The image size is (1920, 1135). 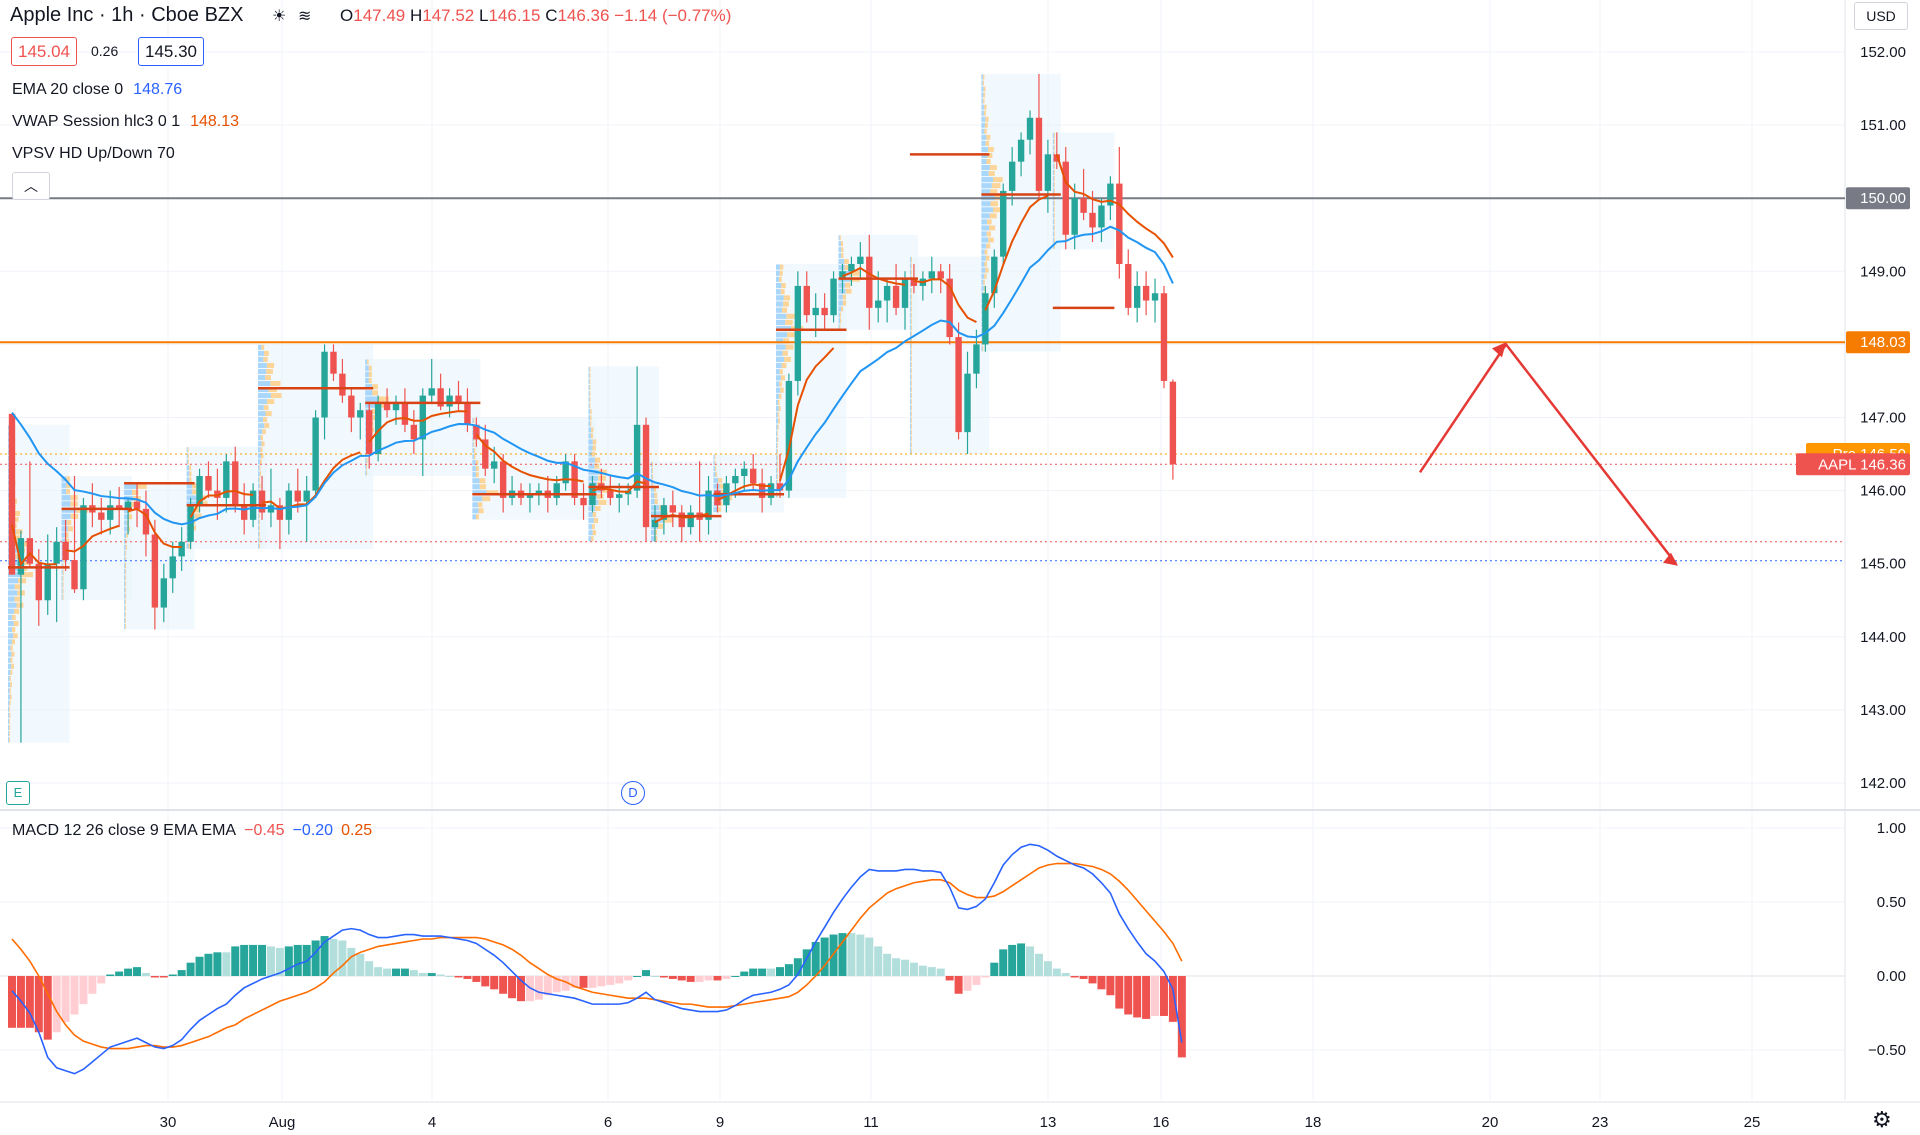 What do you see at coordinates (93, 153) in the screenshot?
I see `vpsv-legend: VPSV HD Up/Down 70` at bounding box center [93, 153].